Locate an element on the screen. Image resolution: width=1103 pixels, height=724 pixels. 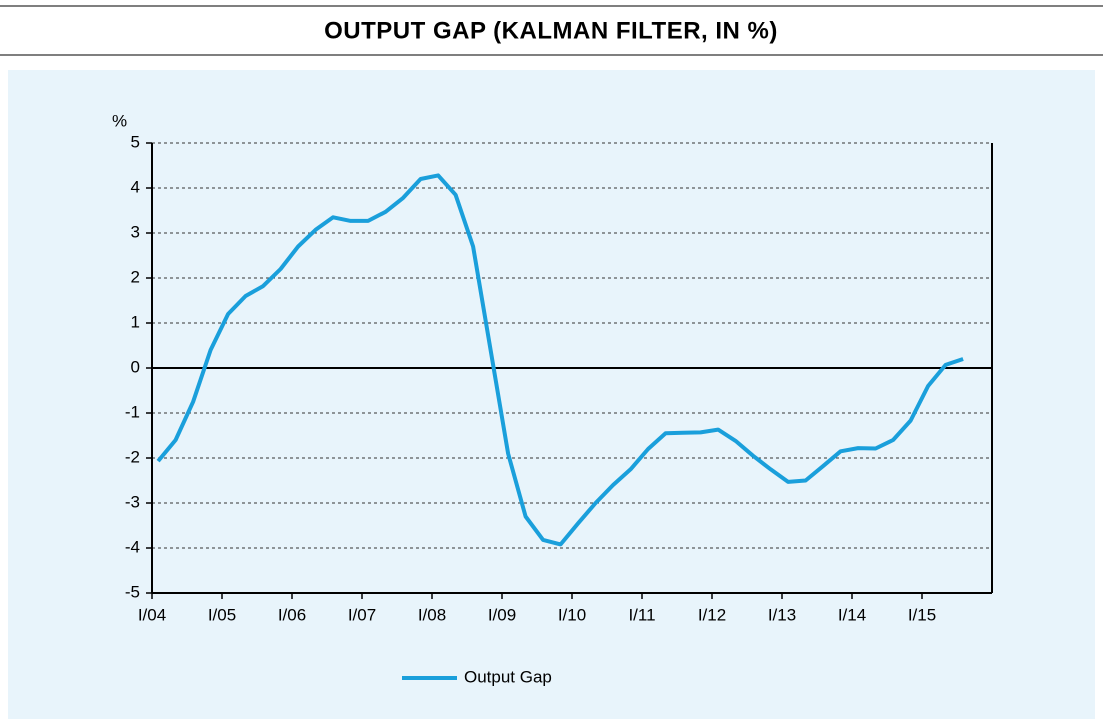
x-tick-label: I/15 is located at coordinates (922, 614).